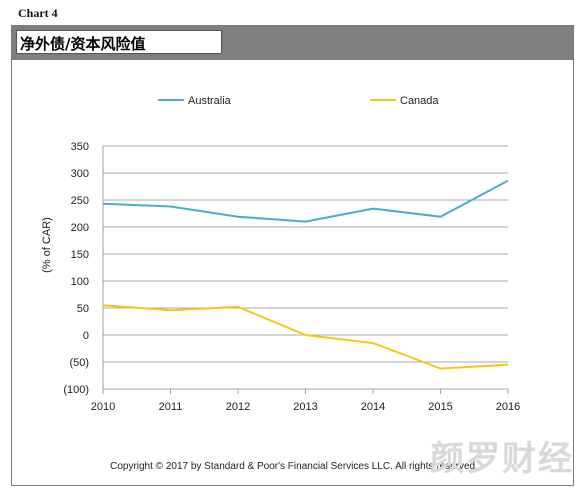  What do you see at coordinates (210, 101) in the screenshot?
I see `legend-label-australia: Australia` at bounding box center [210, 101].